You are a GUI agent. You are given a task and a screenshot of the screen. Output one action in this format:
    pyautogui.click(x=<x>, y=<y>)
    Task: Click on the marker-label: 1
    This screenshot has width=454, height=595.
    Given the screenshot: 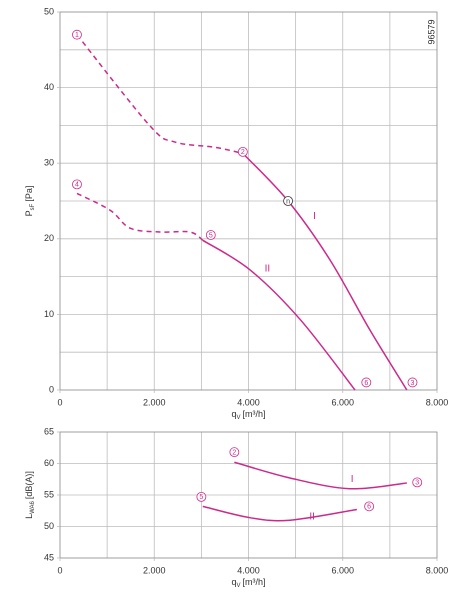 What is the action you would take?
    pyautogui.click(x=77, y=35)
    